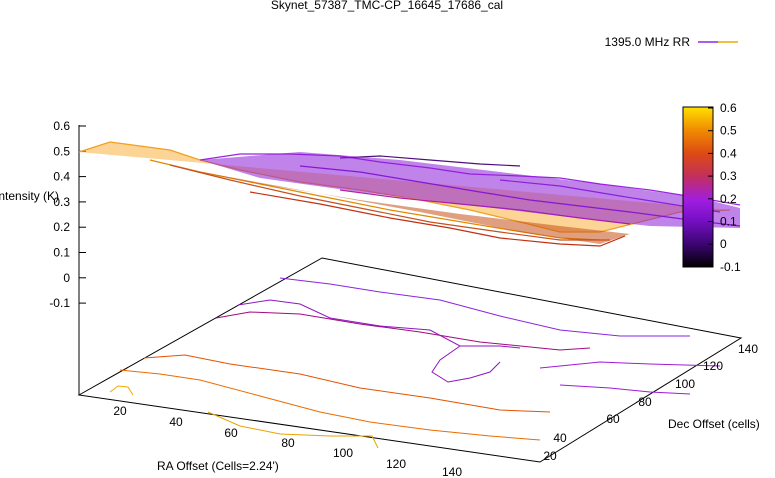 This screenshot has height=478, width=775. Describe the element at coordinates (437, 219) in the screenshot. I see `surface-band-red` at that location.